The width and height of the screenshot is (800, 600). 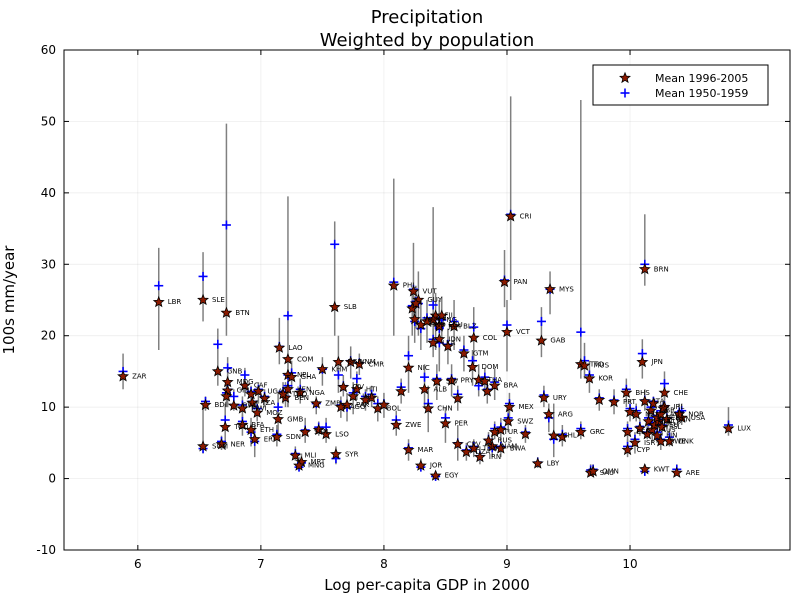 I want to click on country-label: SEN, so click(x=321, y=432).